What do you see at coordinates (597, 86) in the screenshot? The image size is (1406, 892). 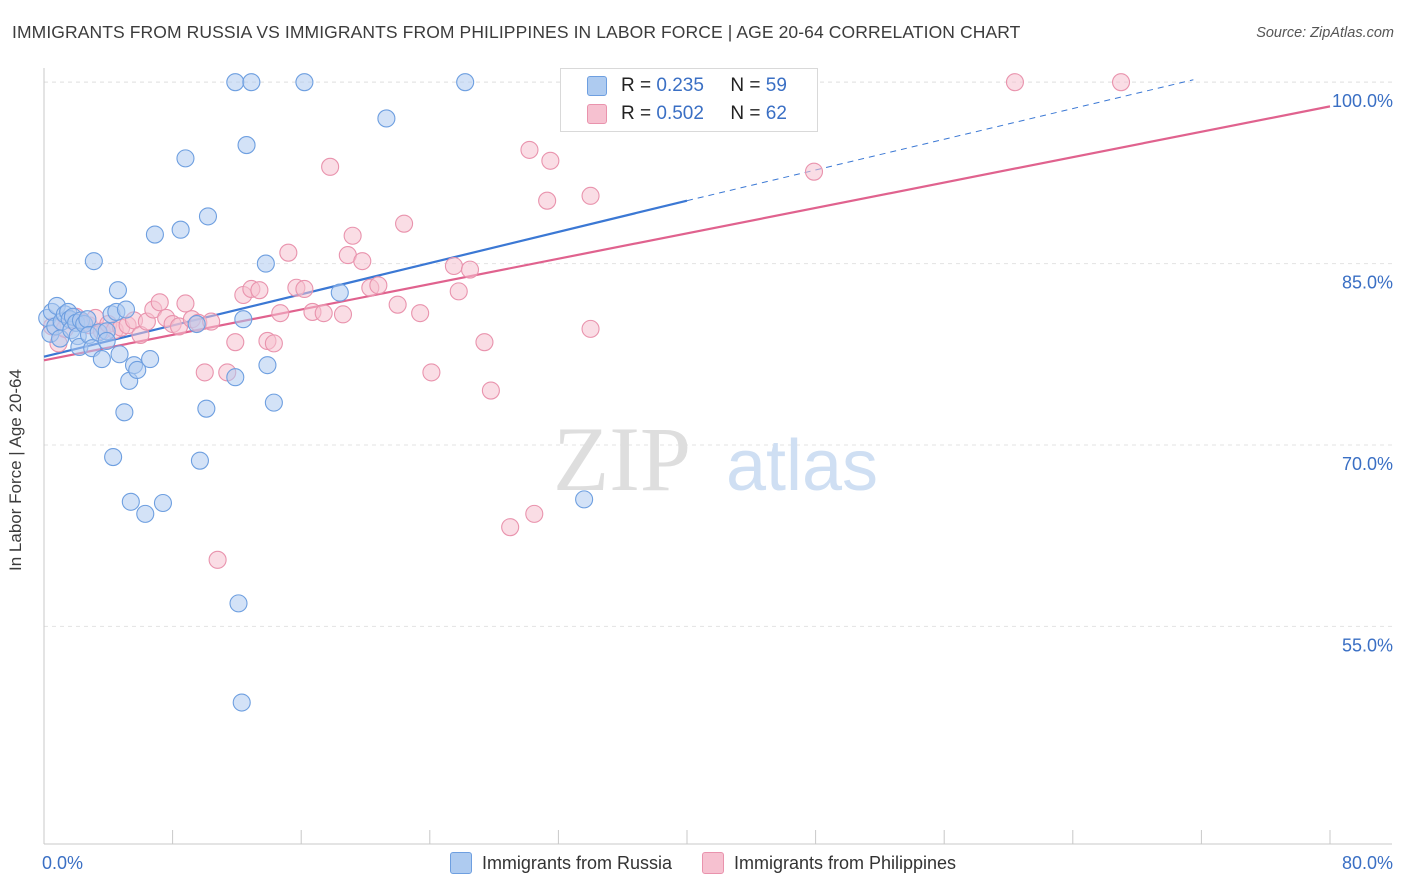 I see `russia-swatch` at bounding box center [597, 86].